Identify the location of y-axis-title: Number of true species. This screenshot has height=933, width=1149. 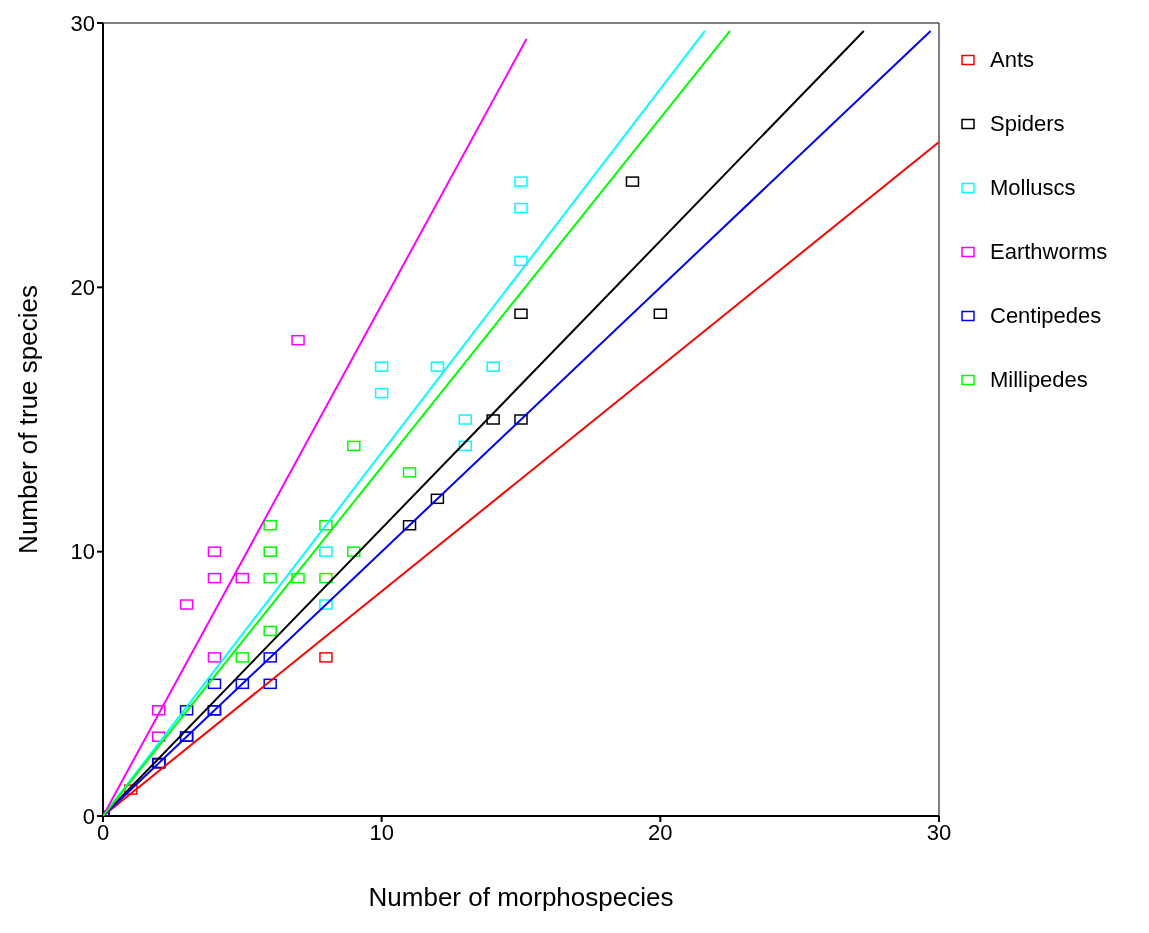
(28, 419).